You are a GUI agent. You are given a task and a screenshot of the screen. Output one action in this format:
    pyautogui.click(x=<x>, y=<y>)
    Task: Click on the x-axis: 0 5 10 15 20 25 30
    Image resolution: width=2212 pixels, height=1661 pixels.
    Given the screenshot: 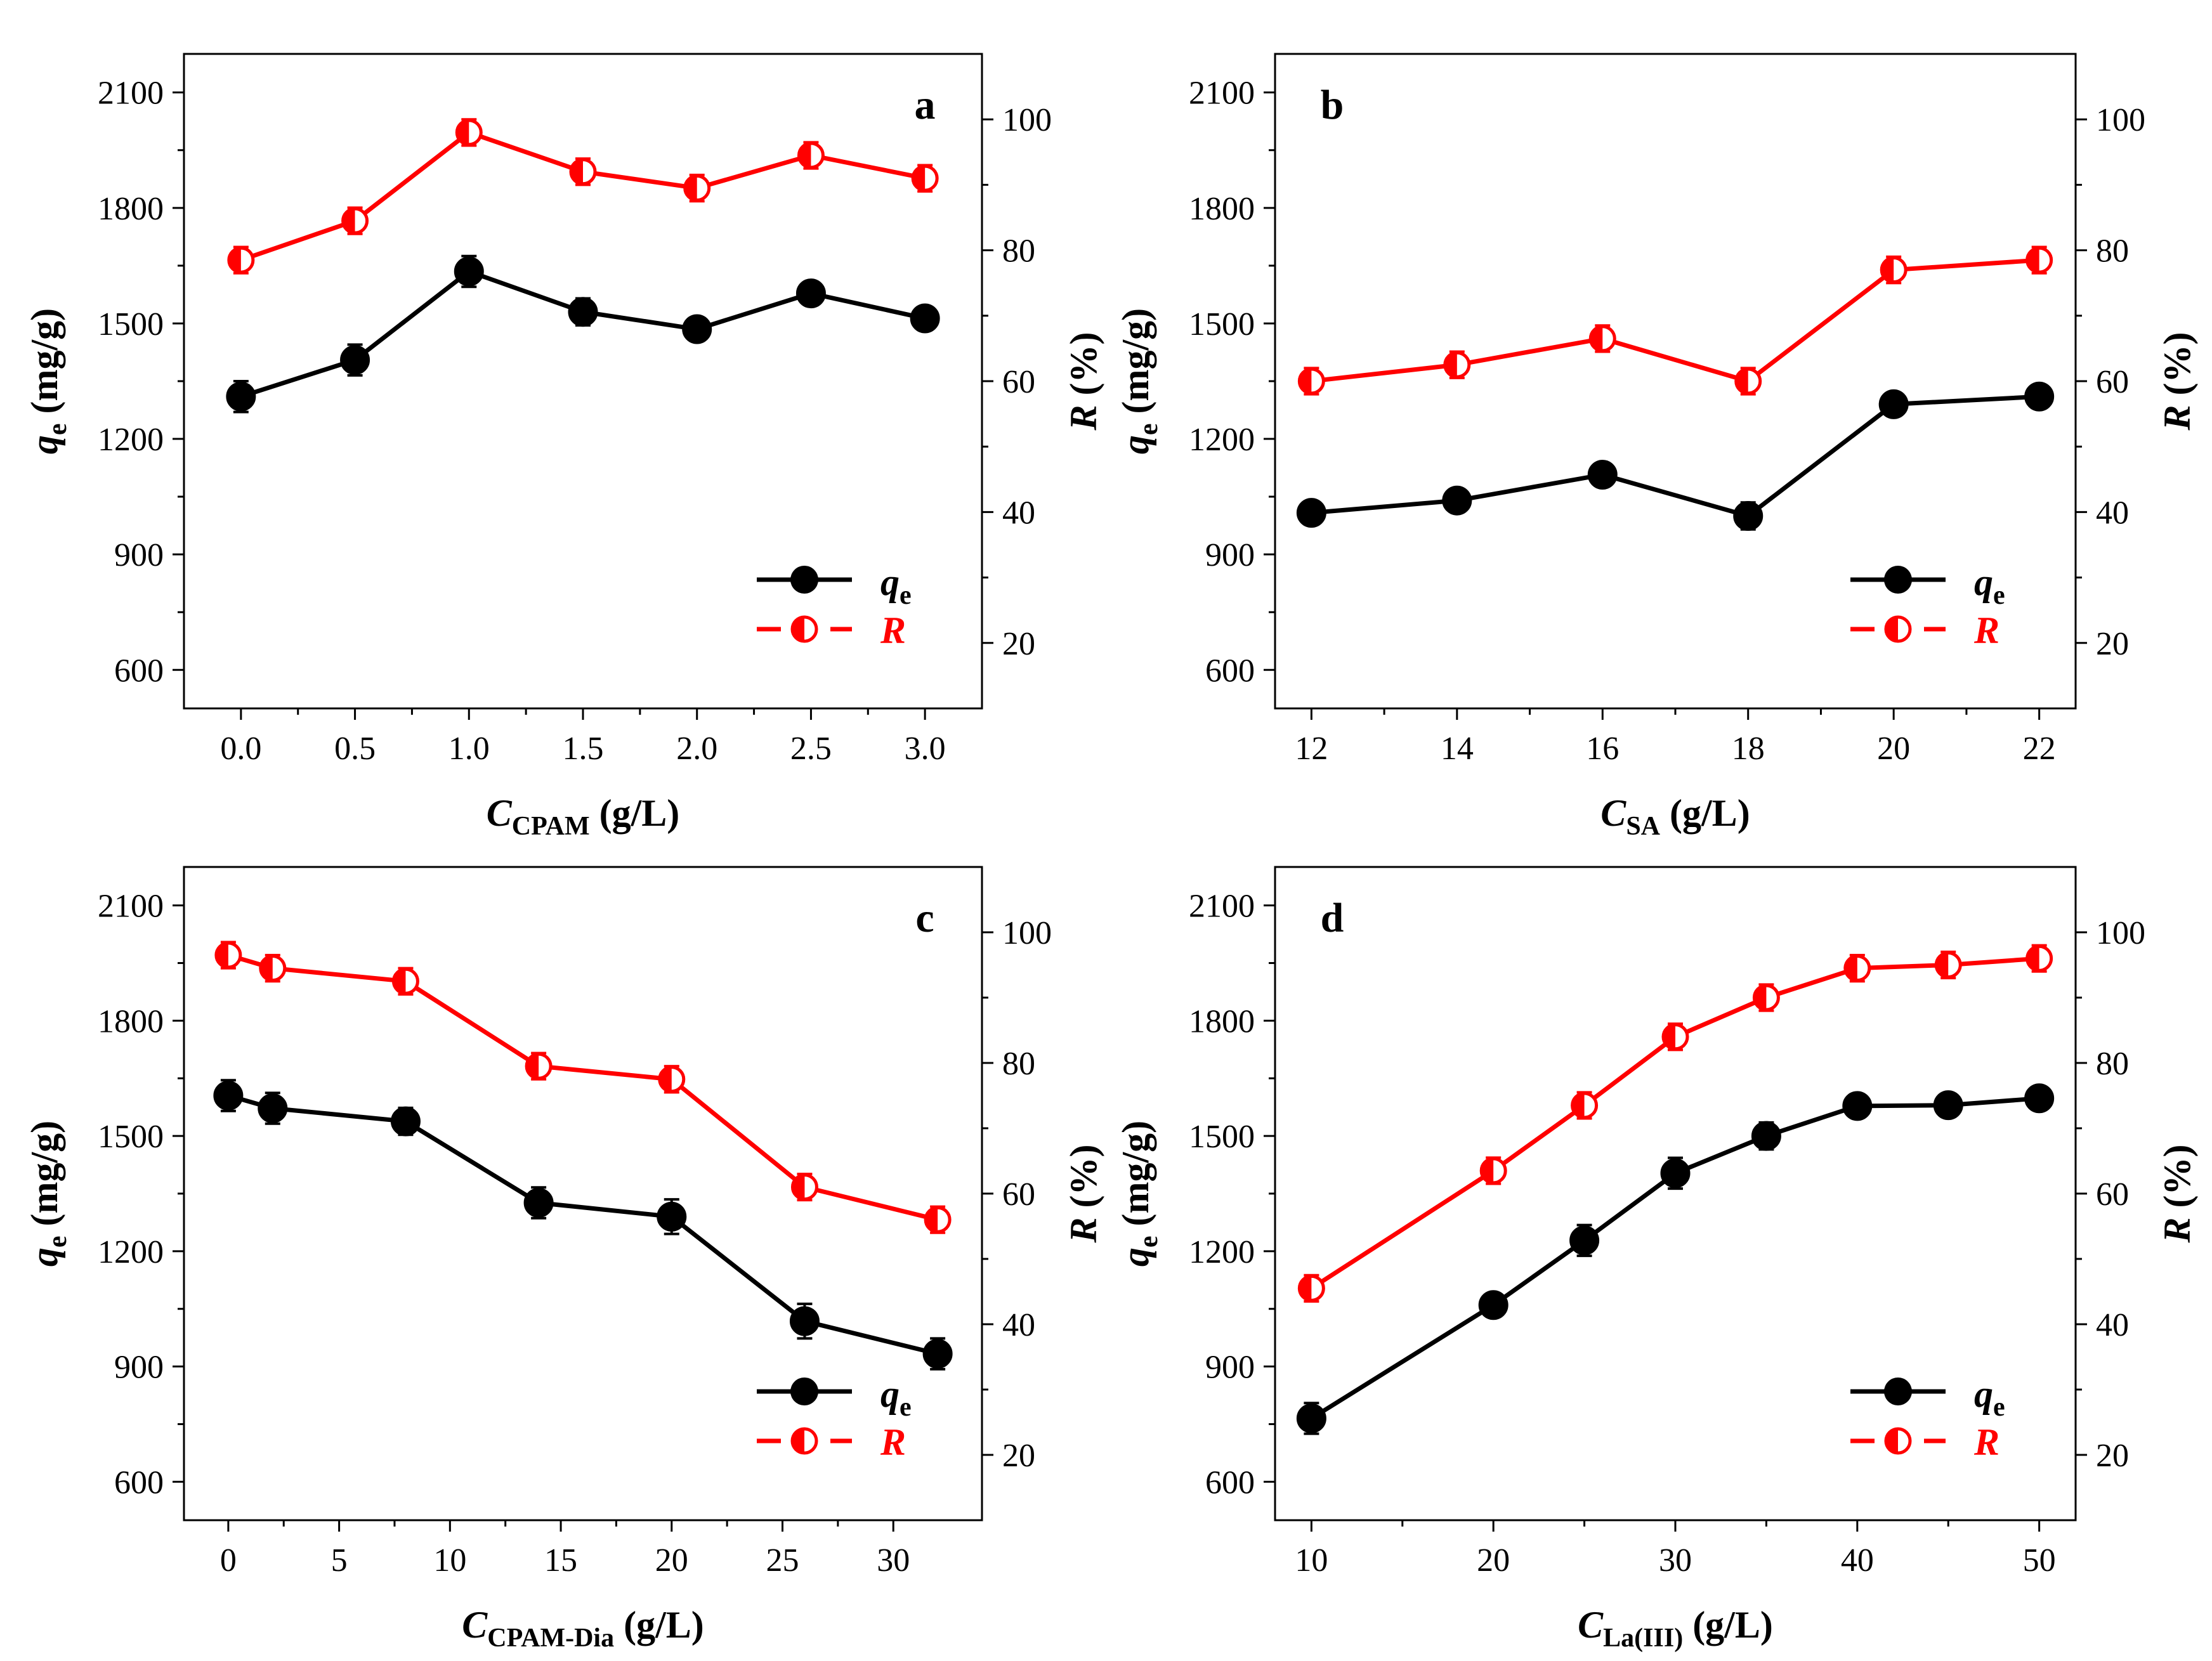 What is the action you would take?
    pyautogui.click(x=565, y=1550)
    